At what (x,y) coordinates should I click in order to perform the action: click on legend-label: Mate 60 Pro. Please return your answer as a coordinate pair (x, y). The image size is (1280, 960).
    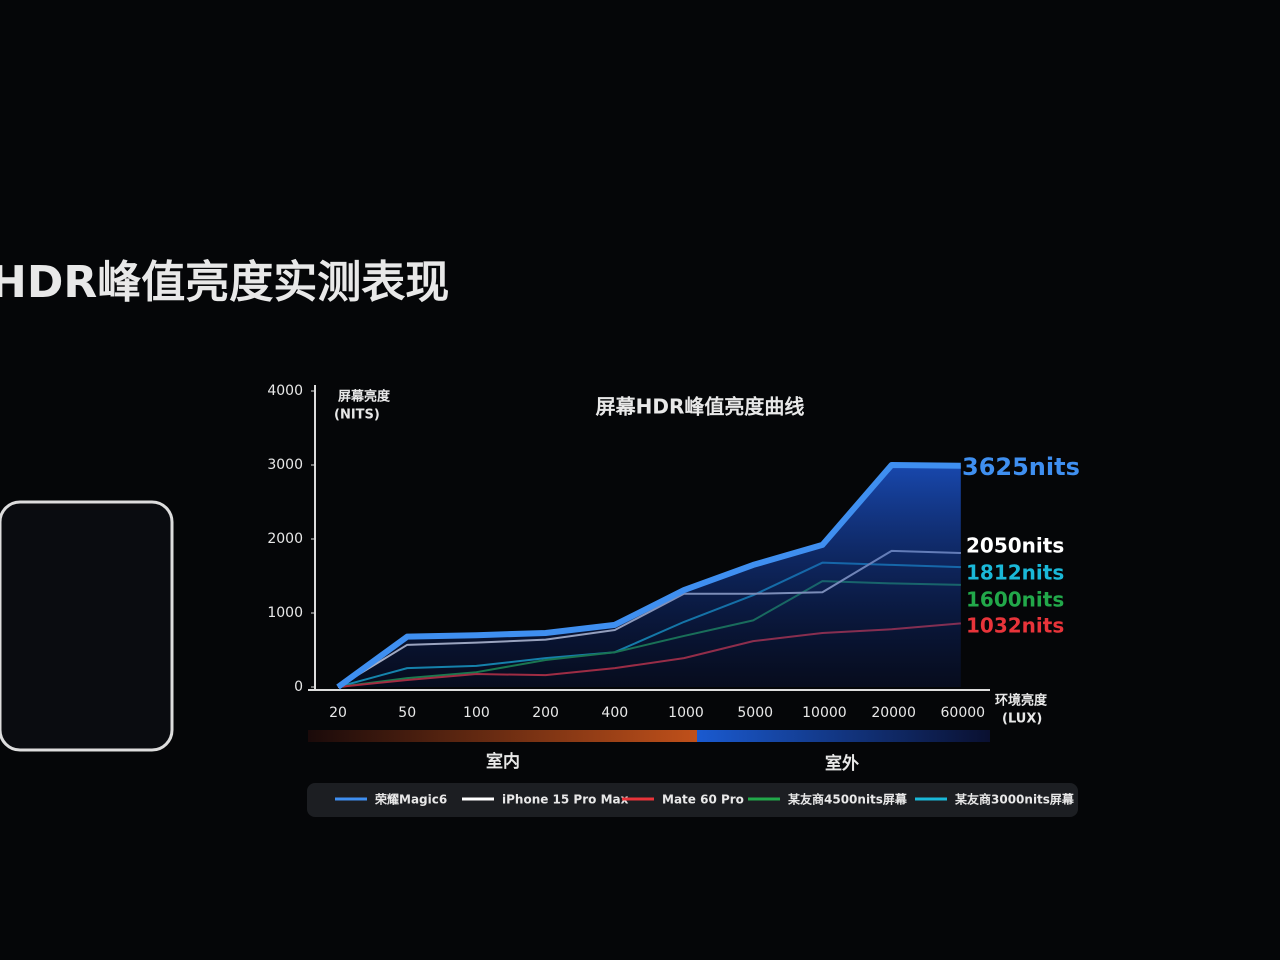
    Looking at the image, I should click on (703, 800).